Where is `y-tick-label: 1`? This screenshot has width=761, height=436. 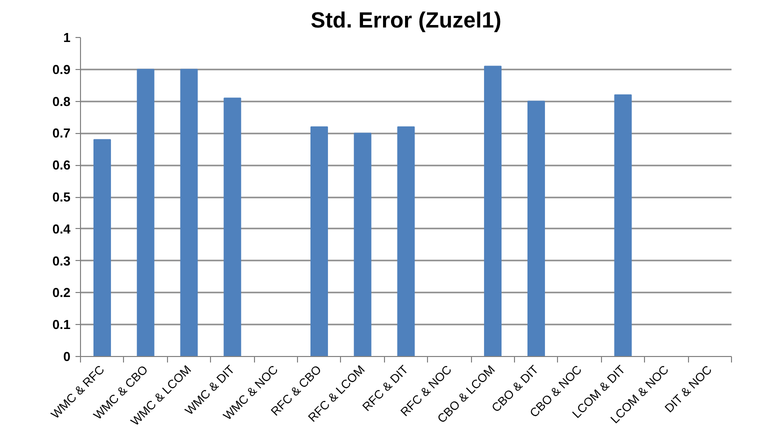 y-tick-label: 1 is located at coordinates (67, 37).